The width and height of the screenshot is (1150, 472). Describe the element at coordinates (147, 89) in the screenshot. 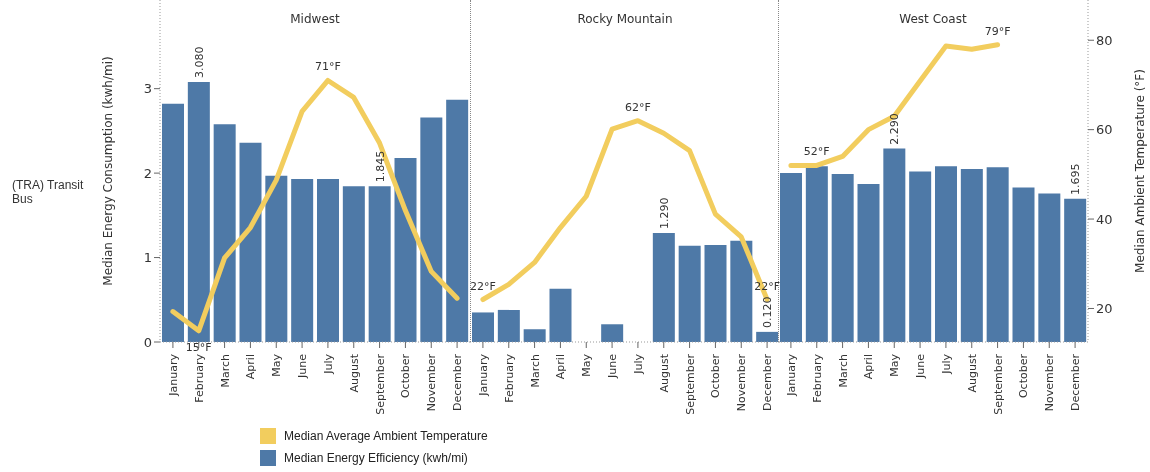

I see `y-tick-label: 3` at that location.